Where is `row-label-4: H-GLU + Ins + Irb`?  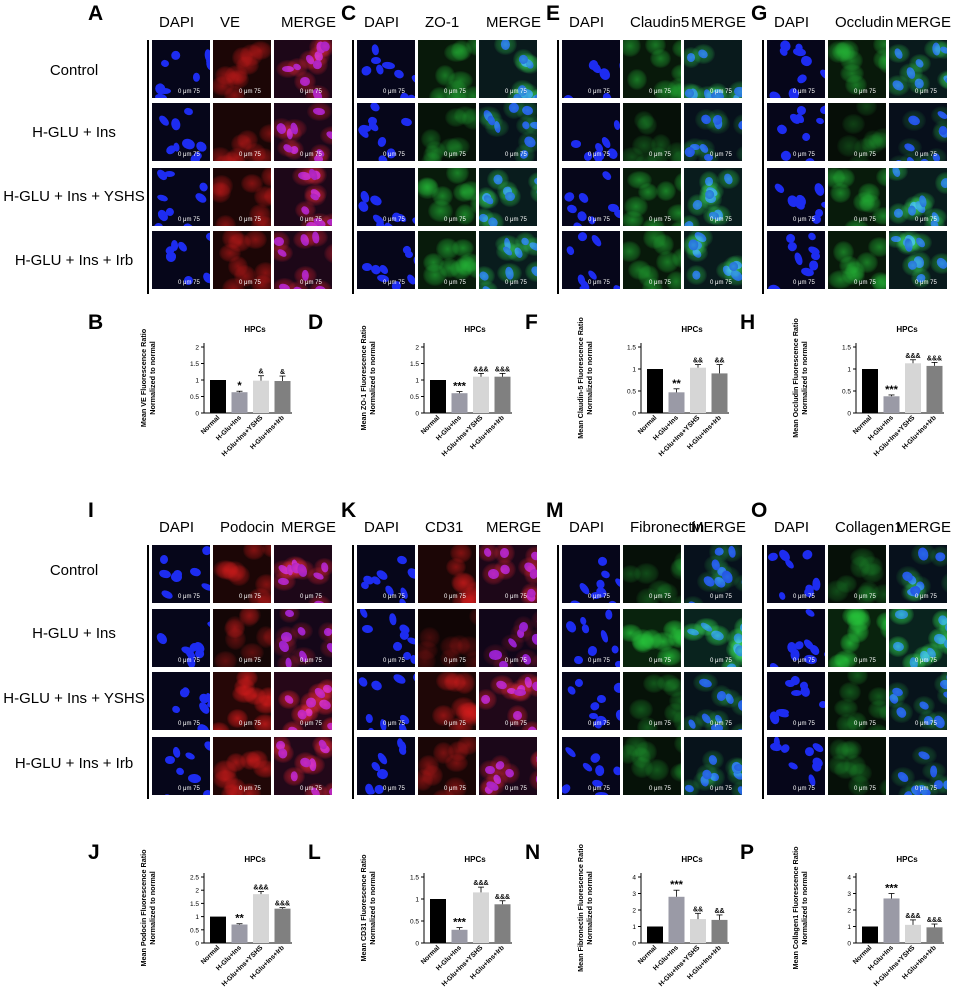
row-label-4: H-GLU + Ins + Irb is located at coordinates (74, 260).